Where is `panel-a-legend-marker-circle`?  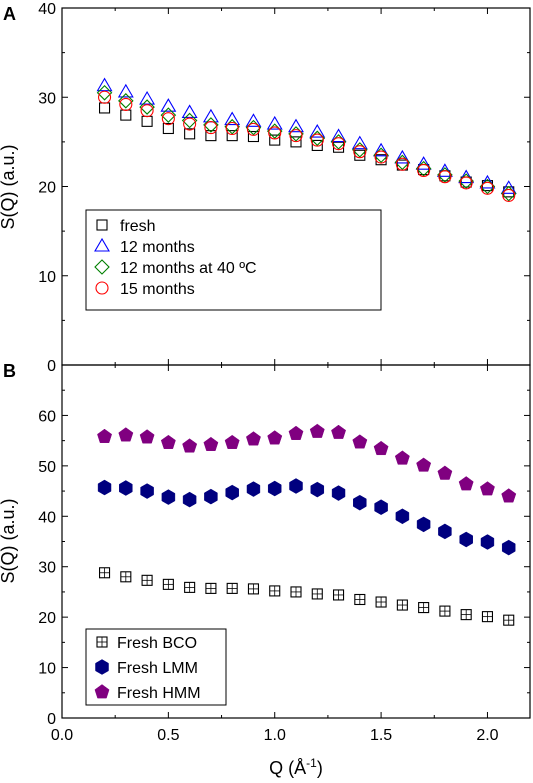
panel-a-legend-marker-circle is located at coordinates (102, 288).